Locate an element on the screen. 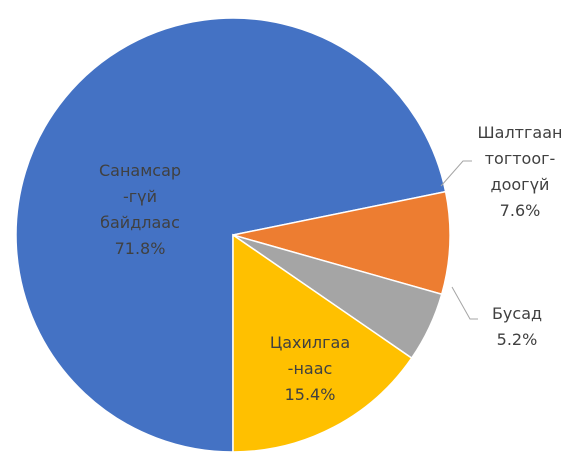  value-label: 7.6% is located at coordinates (520, 210).